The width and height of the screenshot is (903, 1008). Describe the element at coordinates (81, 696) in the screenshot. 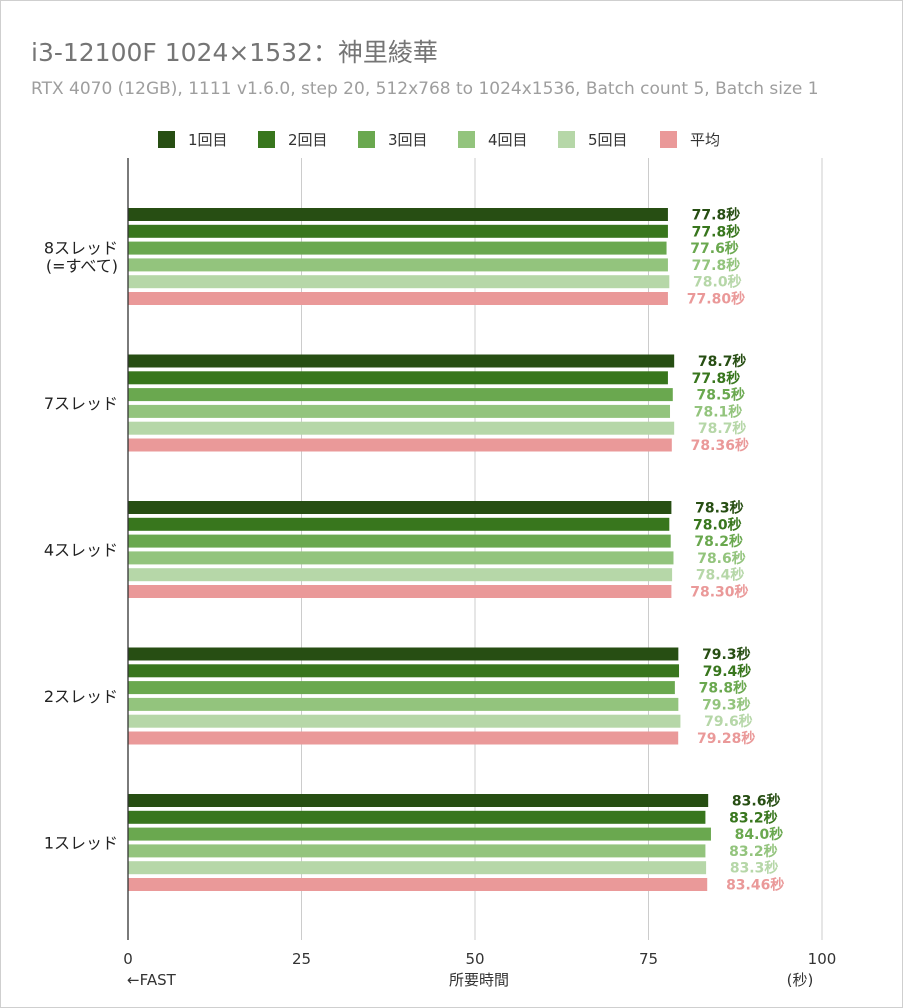

I see `category-label: 2スレッド` at that location.